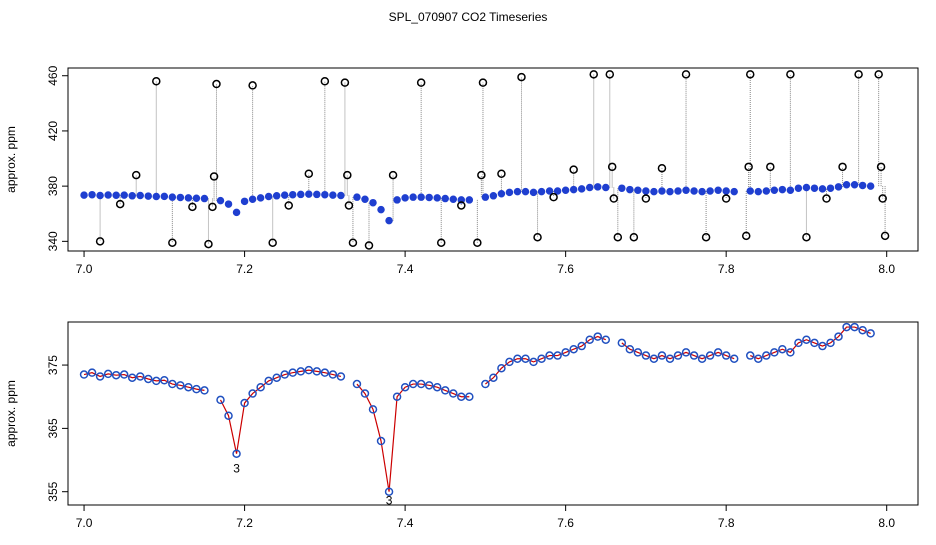  What do you see at coordinates (565, 269) in the screenshot?
I see `x-tick-label: 7.6` at bounding box center [565, 269].